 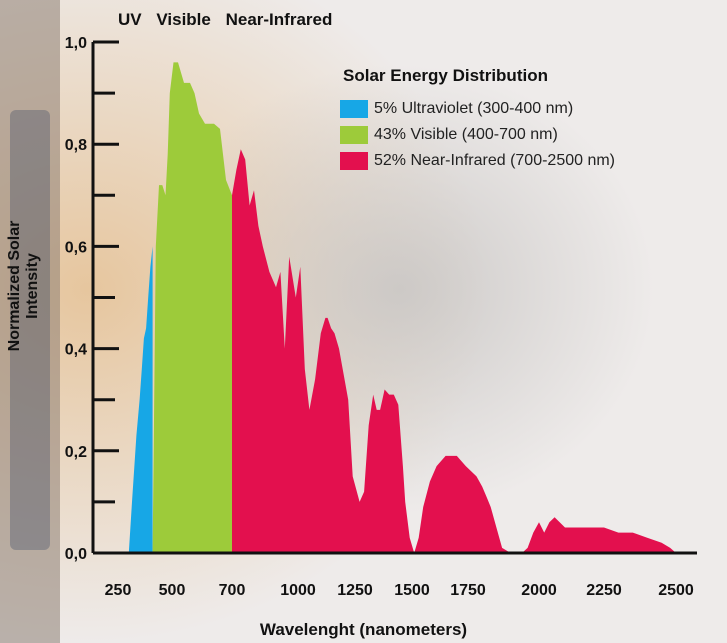 I want to click on band-label-visible: Visible, so click(x=183, y=19).